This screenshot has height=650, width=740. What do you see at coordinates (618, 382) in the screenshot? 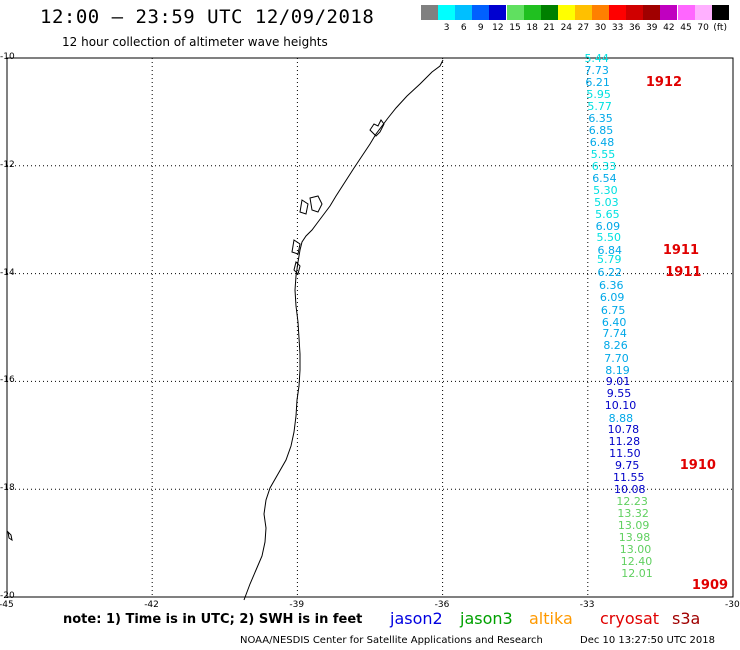
I see `wave-height-value: 9.01` at bounding box center [618, 382].